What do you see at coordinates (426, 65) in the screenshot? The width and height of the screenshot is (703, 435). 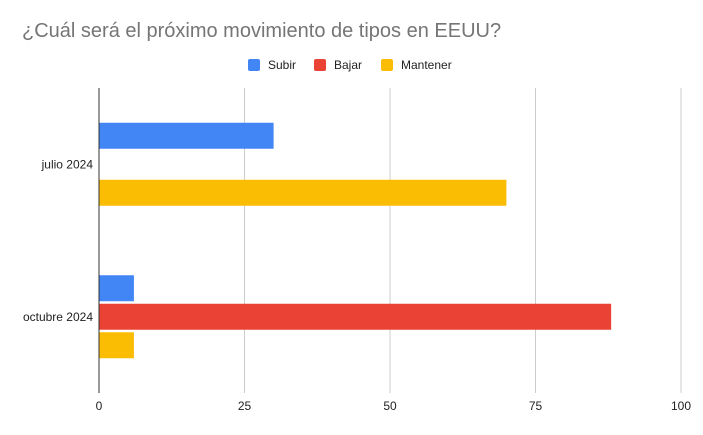 I see `legend-label-mantener: Mantener` at bounding box center [426, 65].